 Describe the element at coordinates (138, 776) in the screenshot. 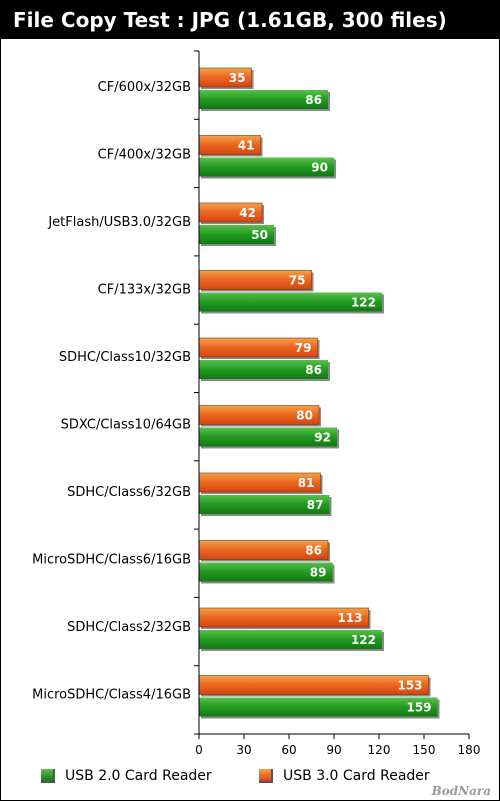

I see `legend-label-usb2: USB 2.0 Card Reader` at that location.